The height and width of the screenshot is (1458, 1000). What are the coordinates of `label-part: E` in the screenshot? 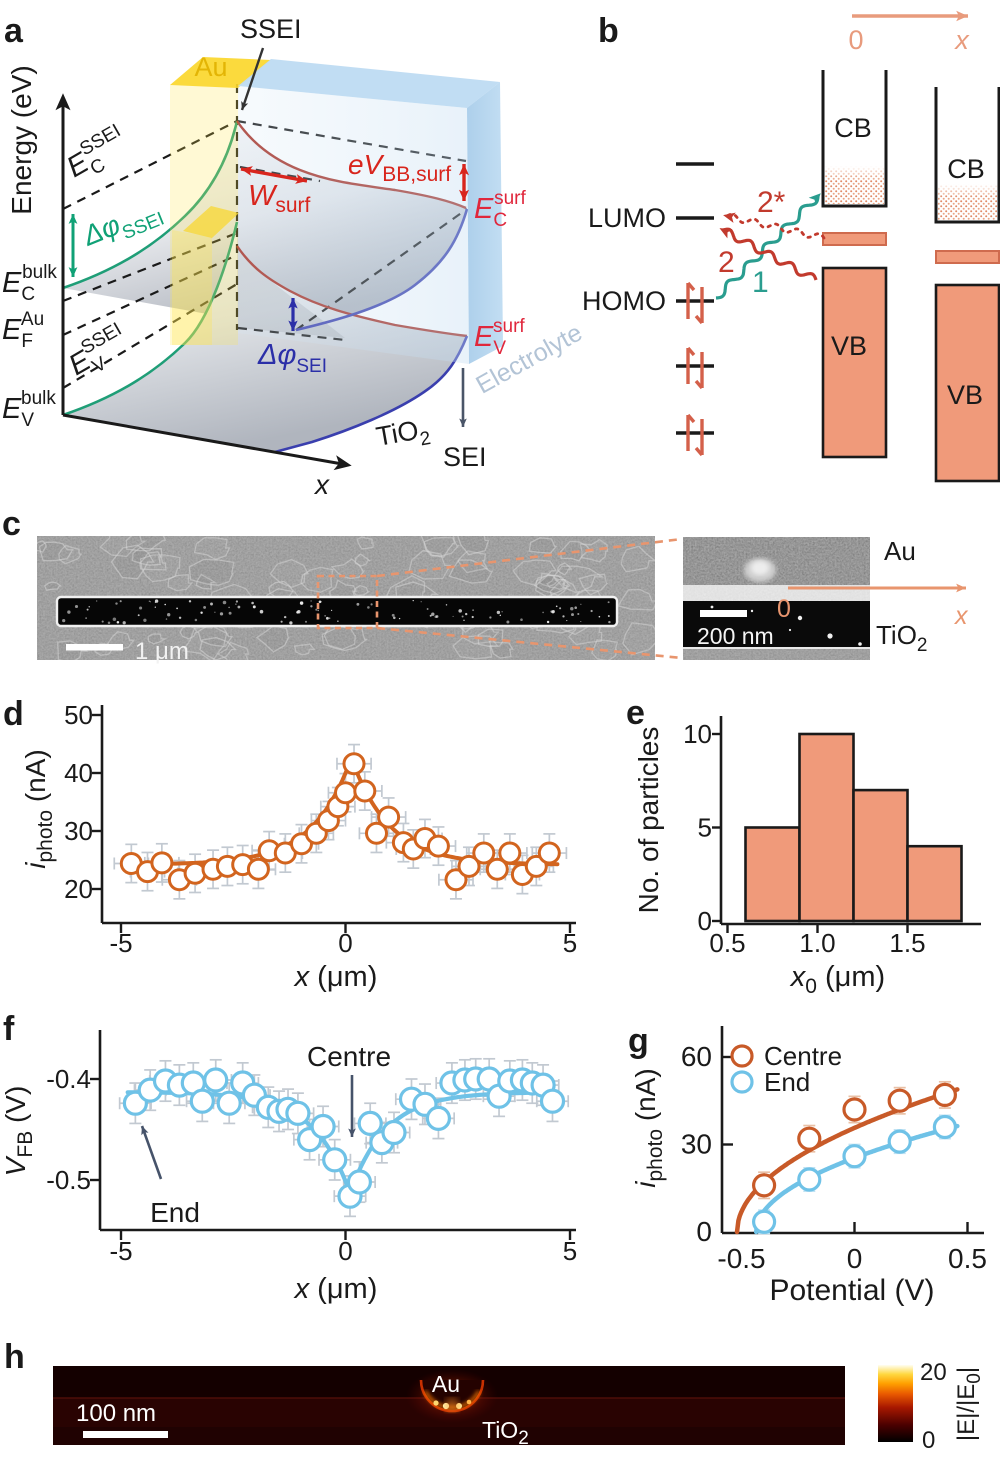 It's located at (484, 337).